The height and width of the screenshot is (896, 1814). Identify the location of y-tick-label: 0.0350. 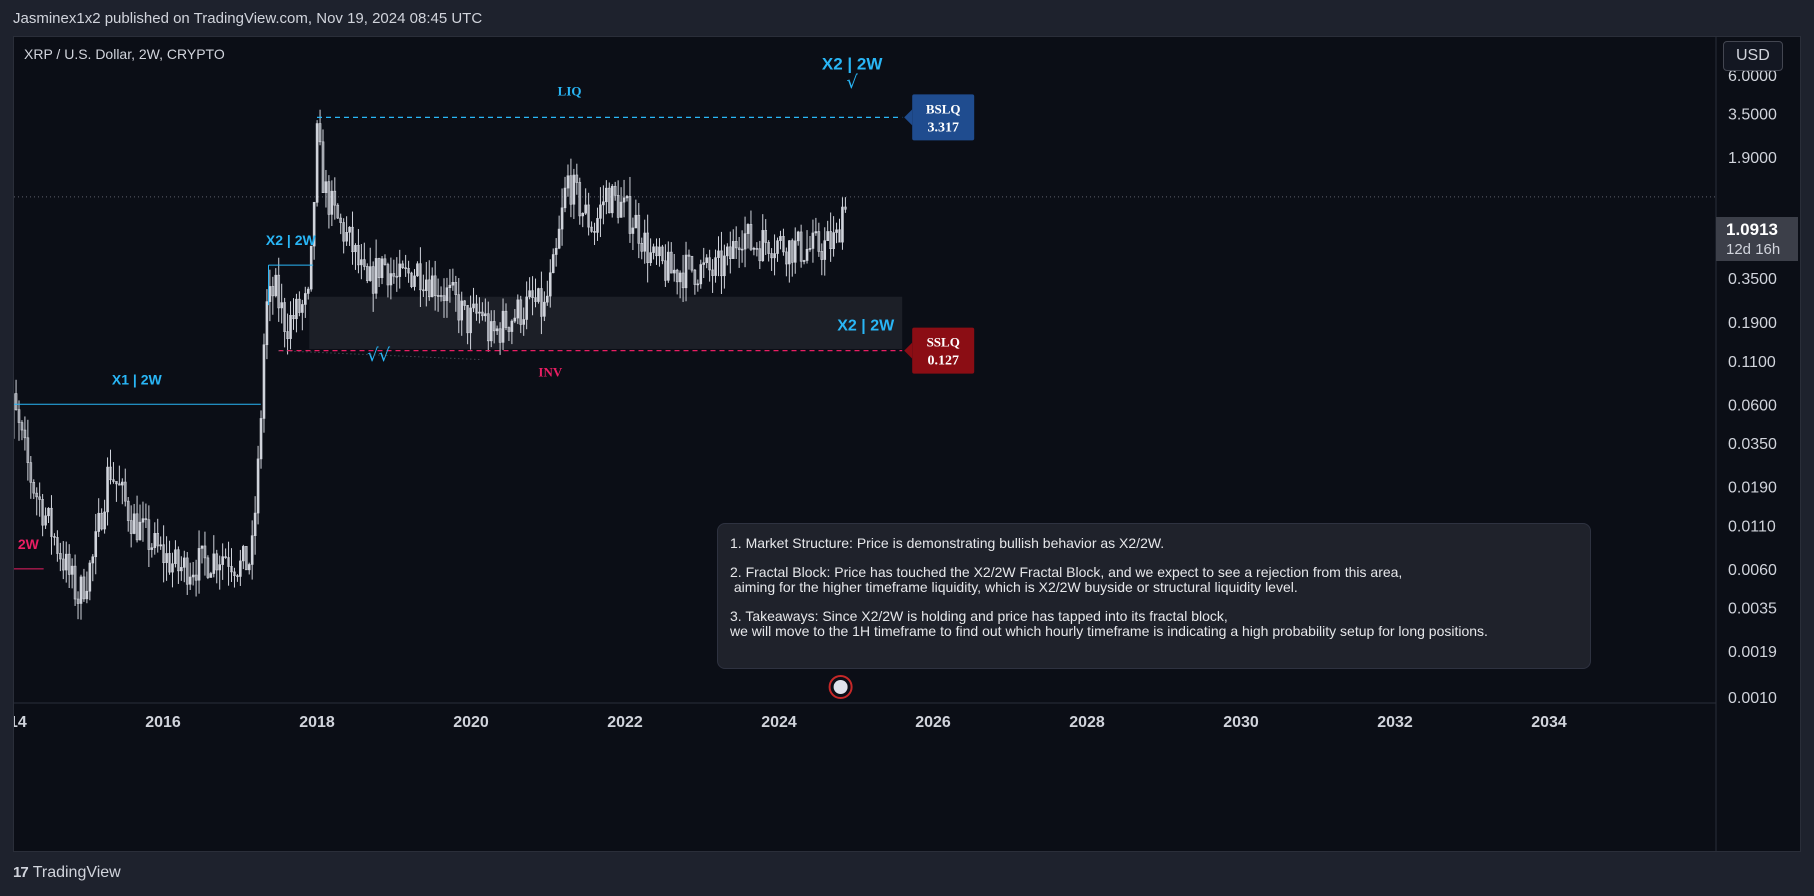
(1752, 444).